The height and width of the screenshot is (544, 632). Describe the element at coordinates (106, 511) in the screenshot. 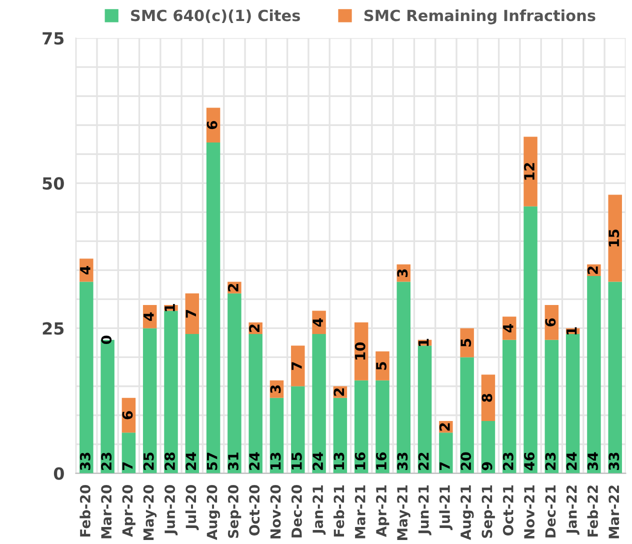

I see `x-tick-label: Mar-20` at that location.